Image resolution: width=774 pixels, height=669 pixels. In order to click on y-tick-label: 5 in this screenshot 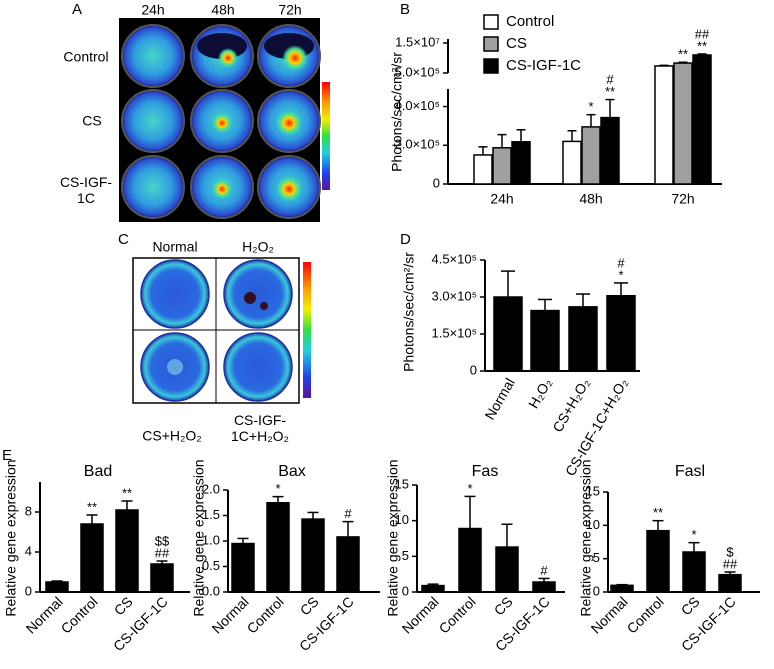, I will do `click(405, 555)`.